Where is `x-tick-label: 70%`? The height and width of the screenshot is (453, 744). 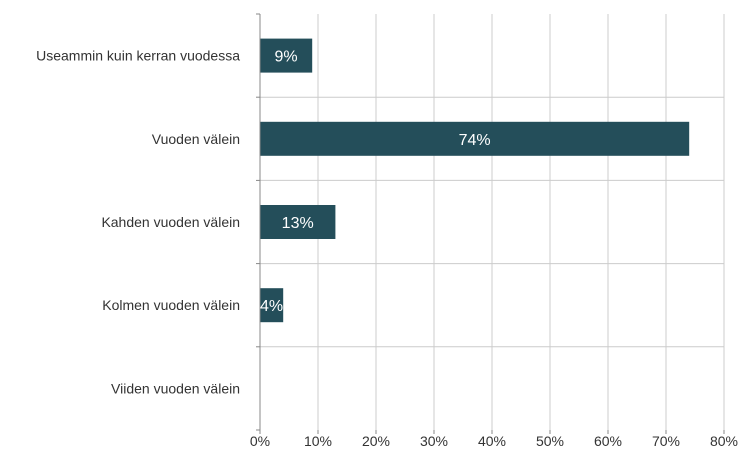
x-tick-label: 70% is located at coordinates (666, 441).